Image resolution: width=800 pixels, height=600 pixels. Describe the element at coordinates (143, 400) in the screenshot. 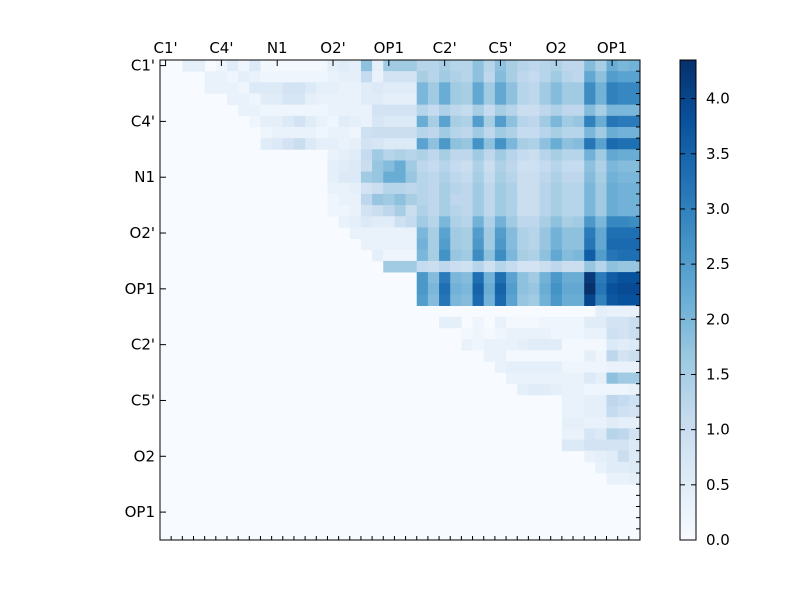

I see `y-tick-label: C5'` at that location.